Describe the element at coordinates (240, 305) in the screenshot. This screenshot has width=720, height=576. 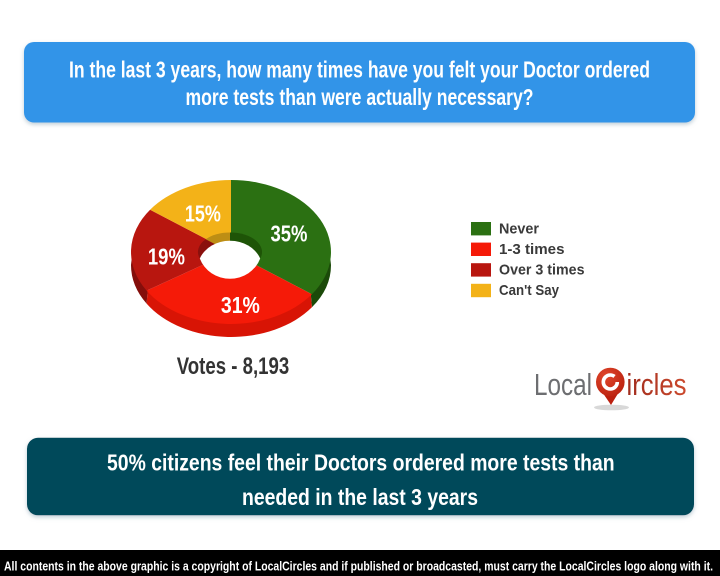
I see `svg-text: 31%` at that location.